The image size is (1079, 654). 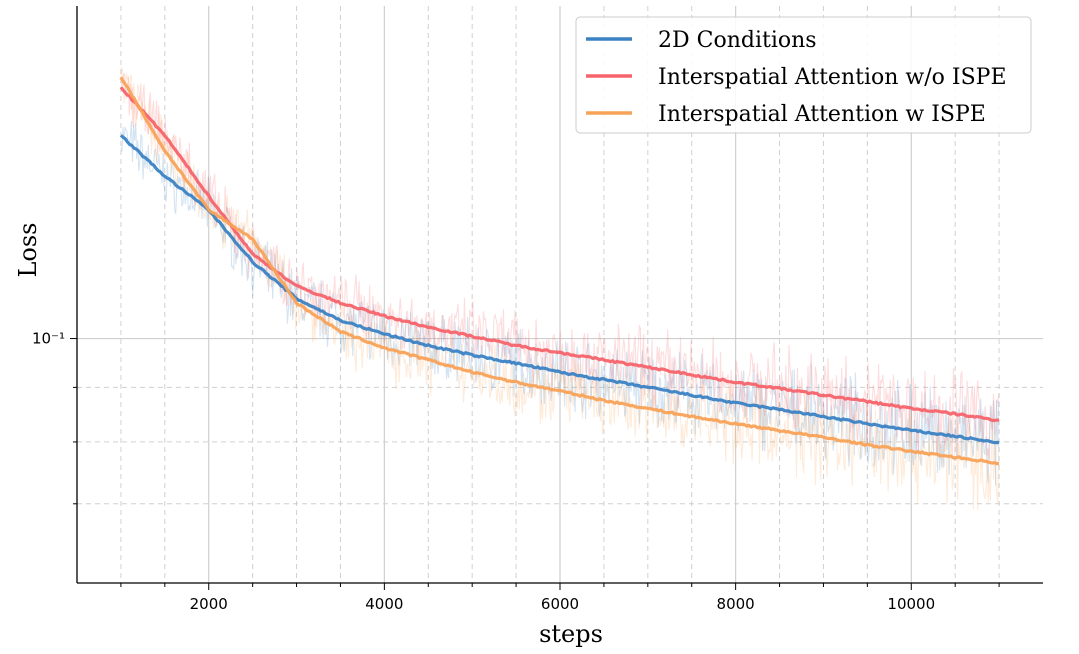 I want to click on x-tick-label: 6000, so click(x=560, y=604).